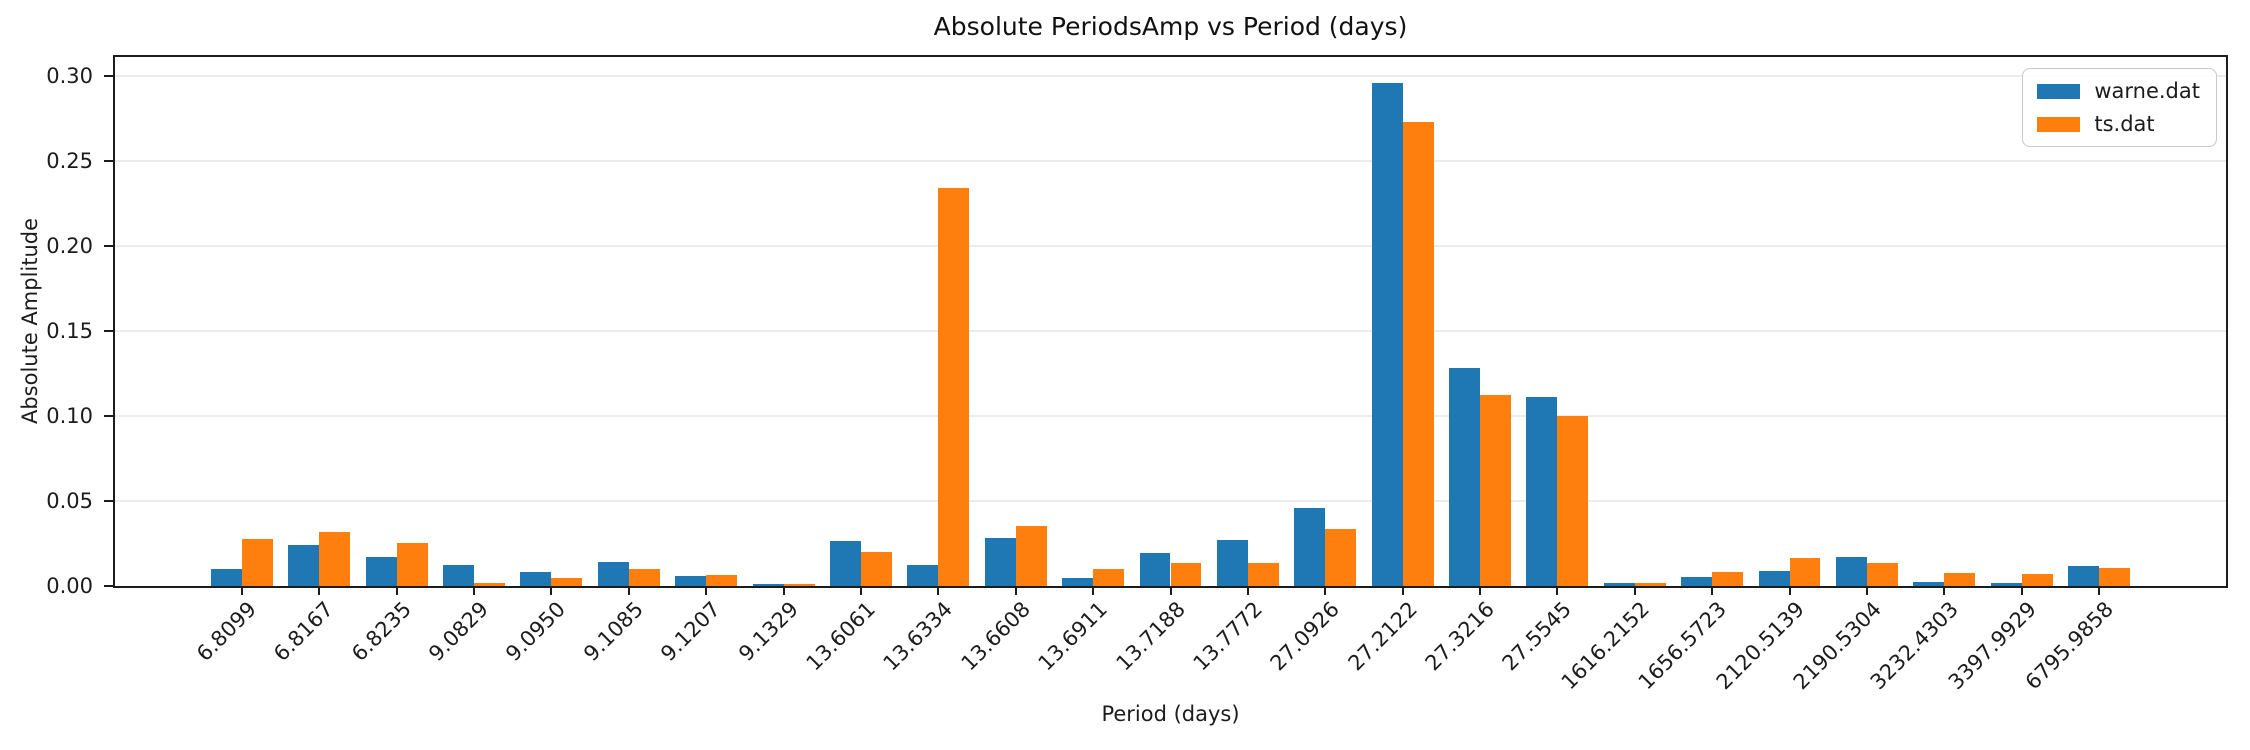 The width and height of the screenshot is (2250, 750). What do you see at coordinates (1170, 26) in the screenshot?
I see `chart-title: Absolute PeriodsAmp vs Period (days)` at bounding box center [1170, 26].